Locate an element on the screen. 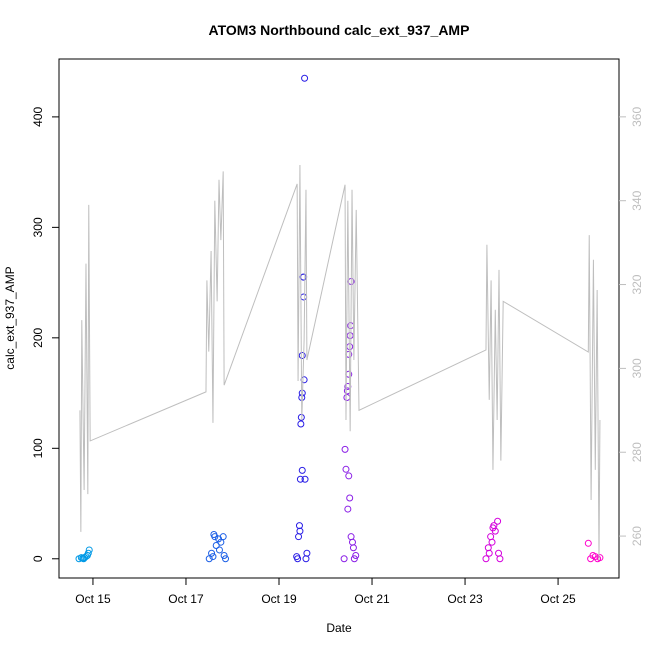 Image resolution: width=650 pixels, height=650 pixels. x-tick-label: Oct 19 is located at coordinates (279, 599).